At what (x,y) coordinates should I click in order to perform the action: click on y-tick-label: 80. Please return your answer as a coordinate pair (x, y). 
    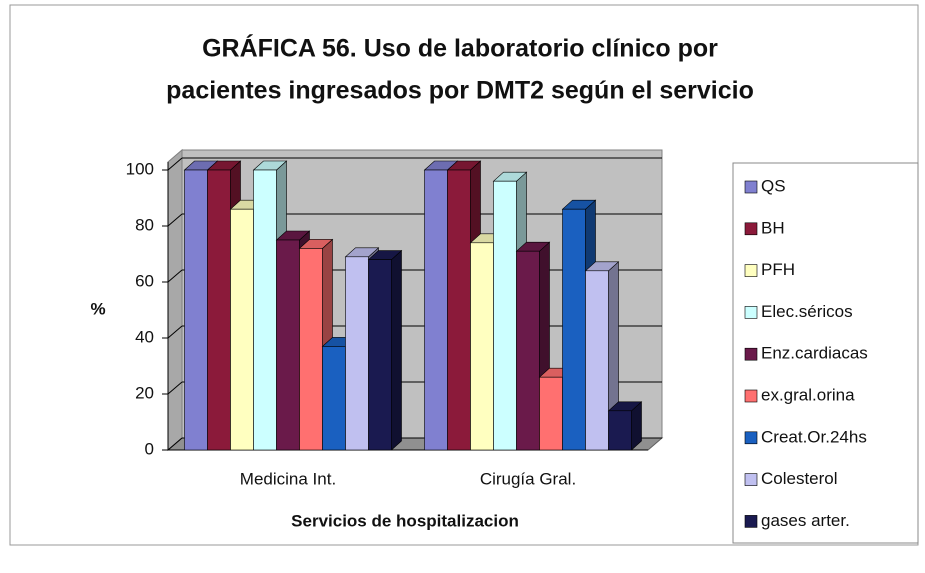
    Looking at the image, I should click on (144, 224).